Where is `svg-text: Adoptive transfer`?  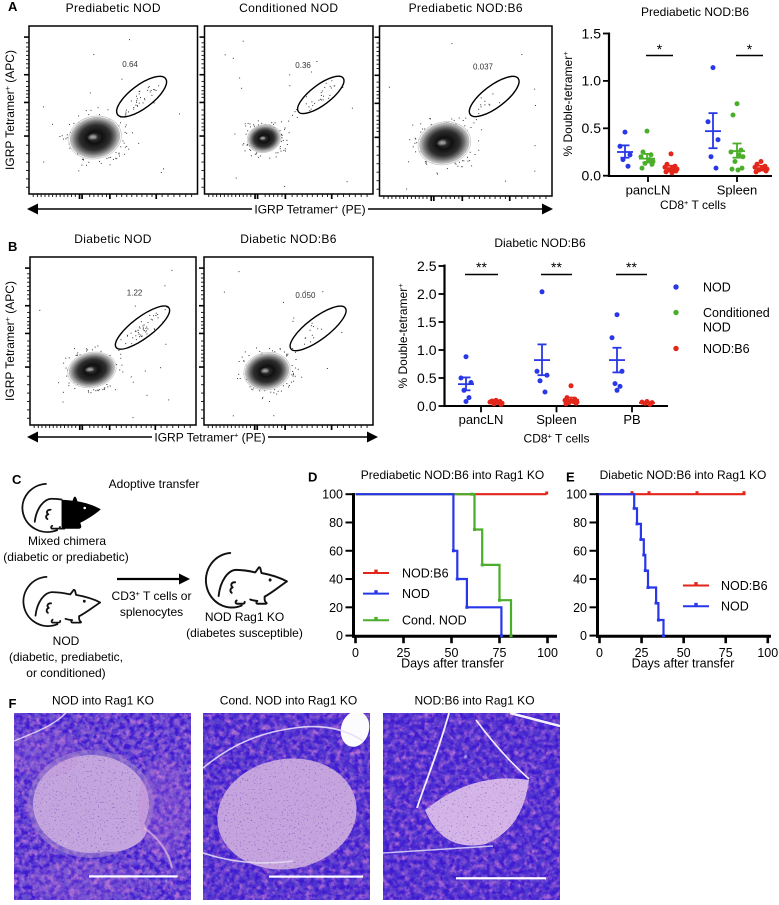 svg-text: Adoptive transfer is located at coordinates (154, 484).